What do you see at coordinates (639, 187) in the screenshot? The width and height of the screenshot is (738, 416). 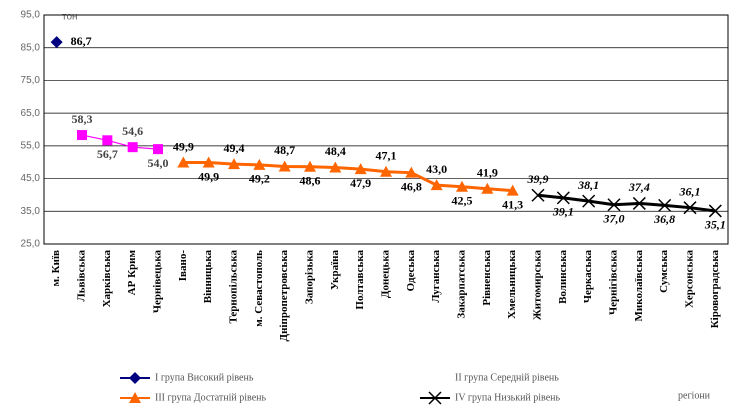 I see `value-label: 37,4` at bounding box center [639, 187].